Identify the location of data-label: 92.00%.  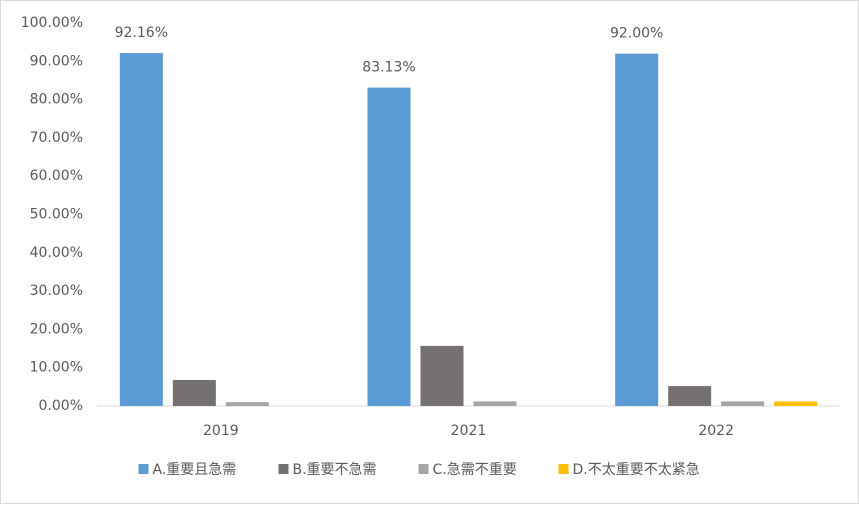
(636, 34).